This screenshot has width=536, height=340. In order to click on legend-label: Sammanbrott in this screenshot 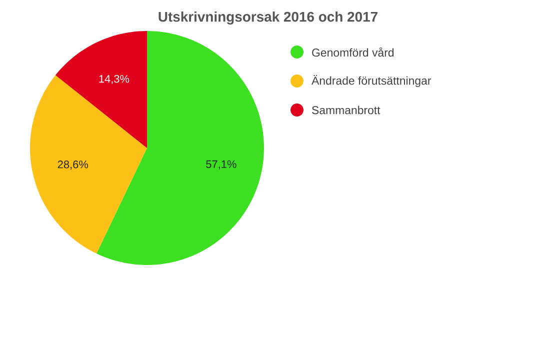, I will do `click(346, 110)`.